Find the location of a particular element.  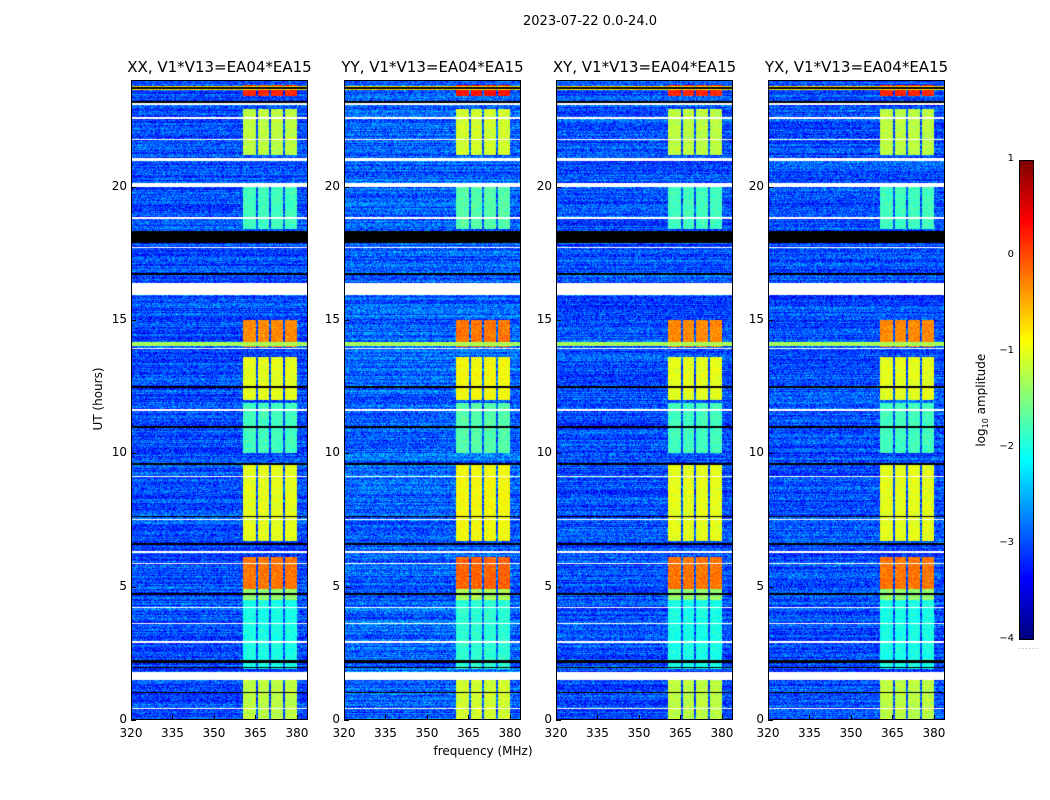

panel-title: YX, V1*V13=EA04*EA15 is located at coordinates (856, 67).